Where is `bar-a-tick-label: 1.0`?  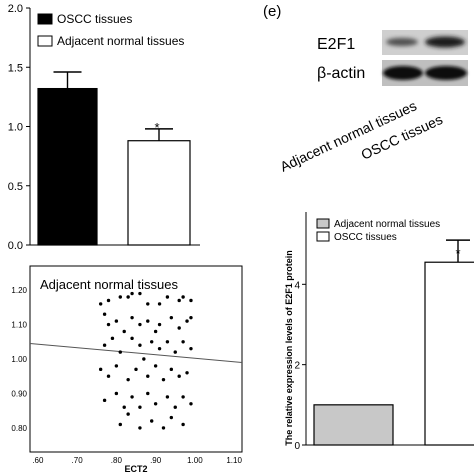
bar-a-tick-label: 1.0 is located at coordinates (15, 128).